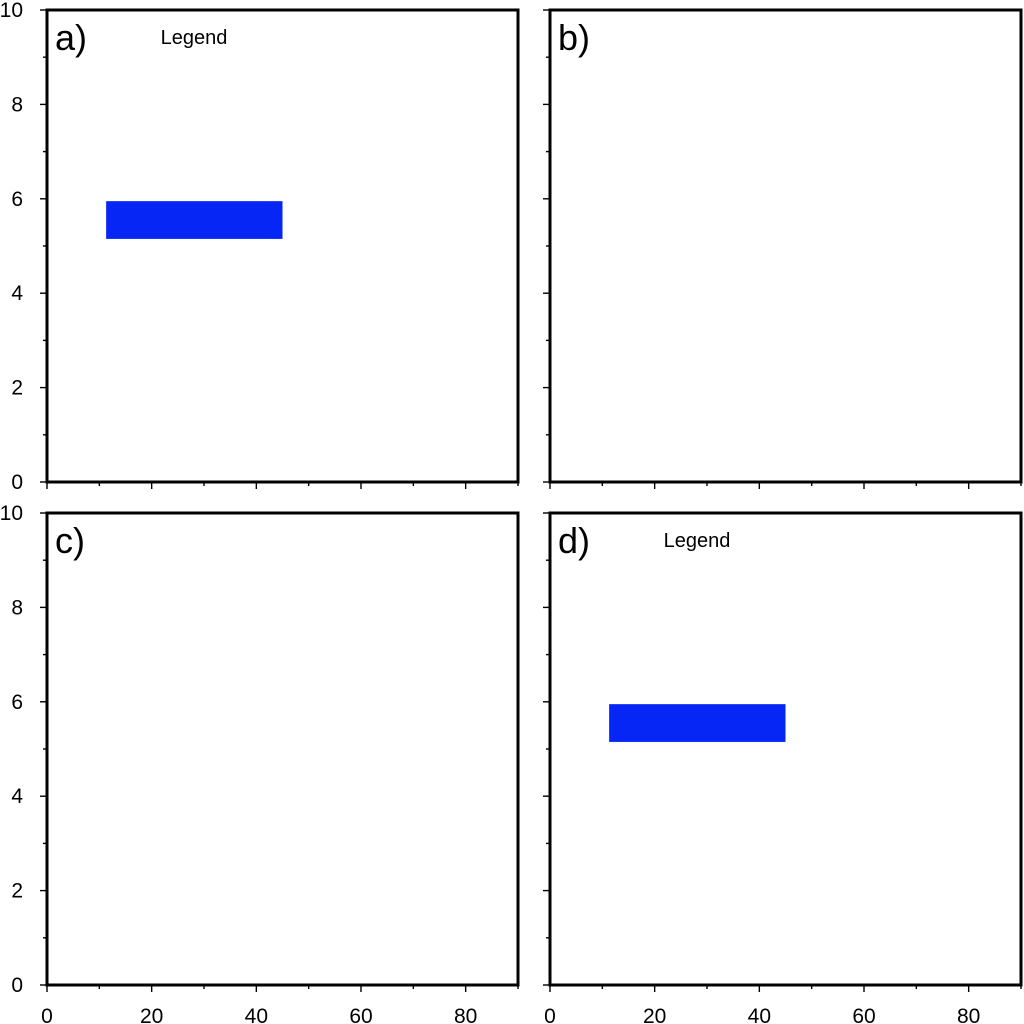  I want to click on panel-label: b), so click(574, 37).